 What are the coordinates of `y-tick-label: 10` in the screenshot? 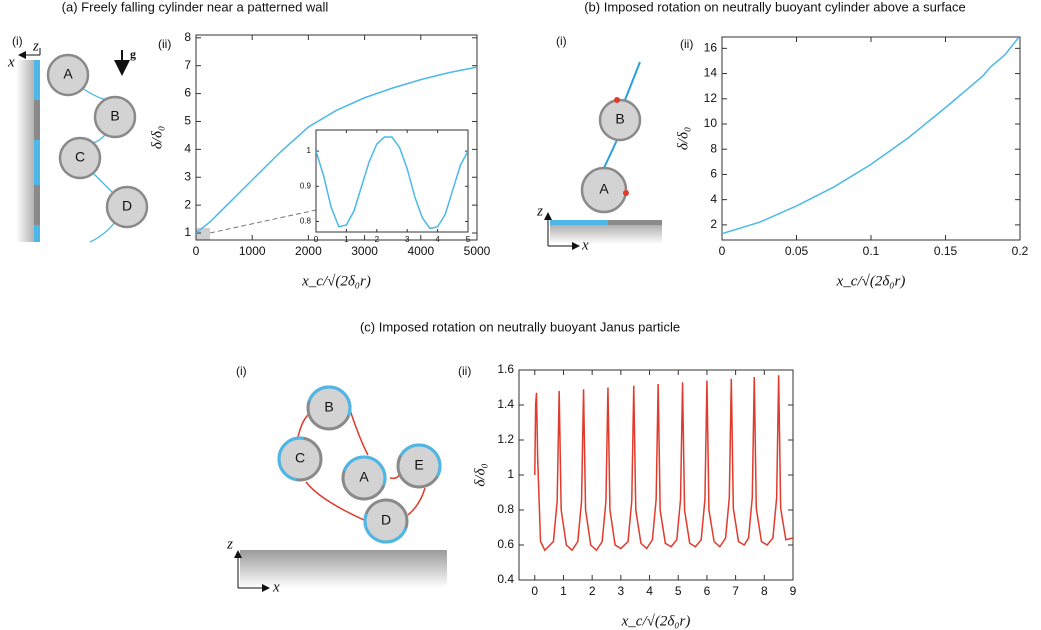 It's located at (711, 123).